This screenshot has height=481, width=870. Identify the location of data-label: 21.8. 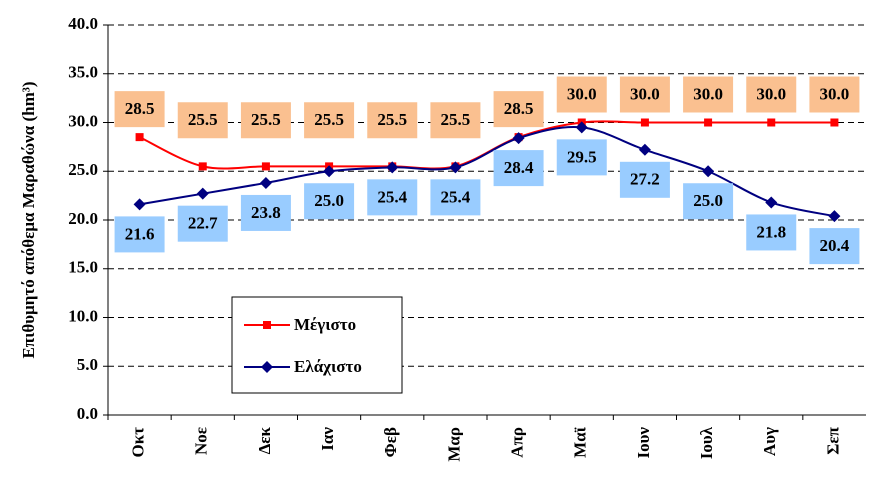
(771, 231).